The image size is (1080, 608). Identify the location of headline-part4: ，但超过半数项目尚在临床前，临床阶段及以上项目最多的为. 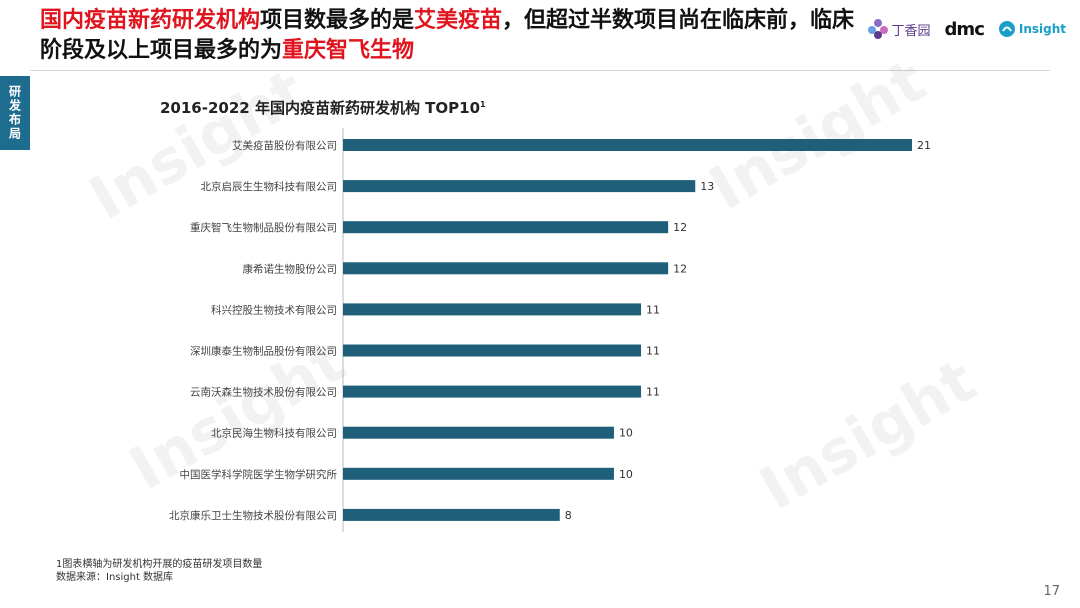
(447, 35).